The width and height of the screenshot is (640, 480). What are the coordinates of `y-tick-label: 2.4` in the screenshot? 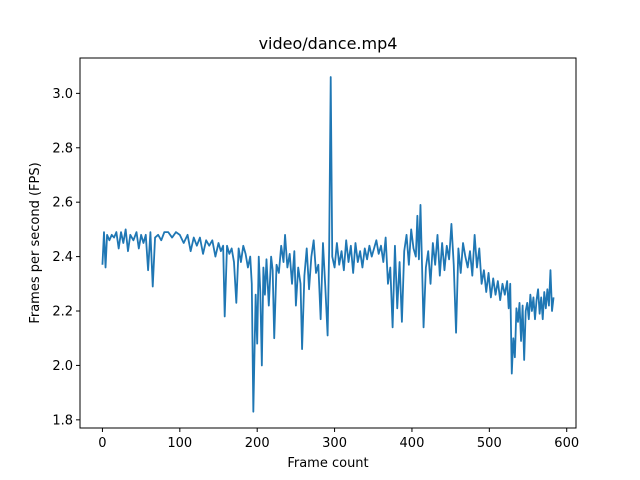 It's located at (62, 257).